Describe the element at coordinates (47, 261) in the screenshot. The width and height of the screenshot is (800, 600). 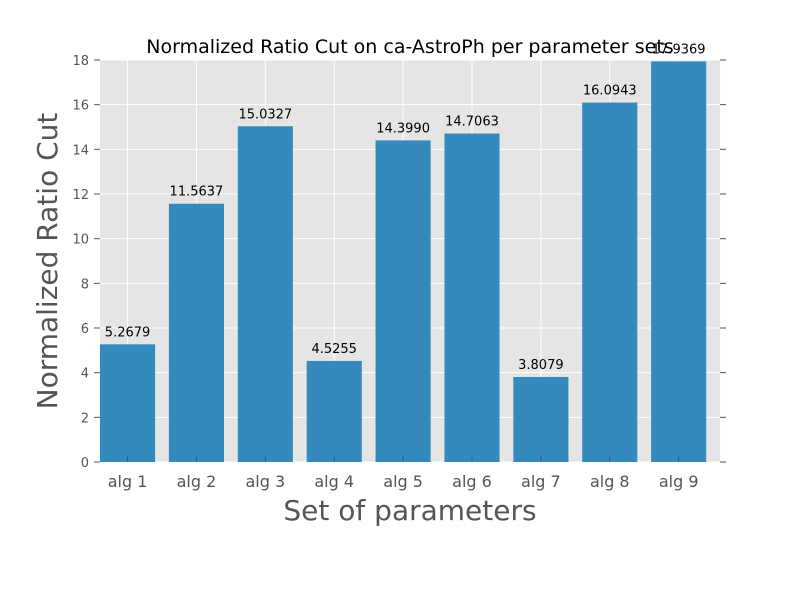
I see `y-axis-label: Normalized Ratio Cut` at that location.